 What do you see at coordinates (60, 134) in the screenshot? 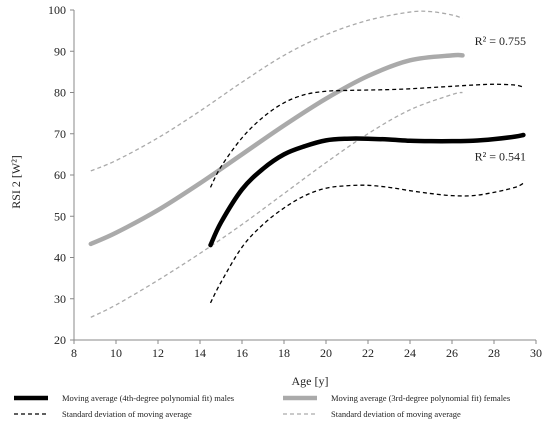
I see `y-tick-label: 70` at bounding box center [60, 134].